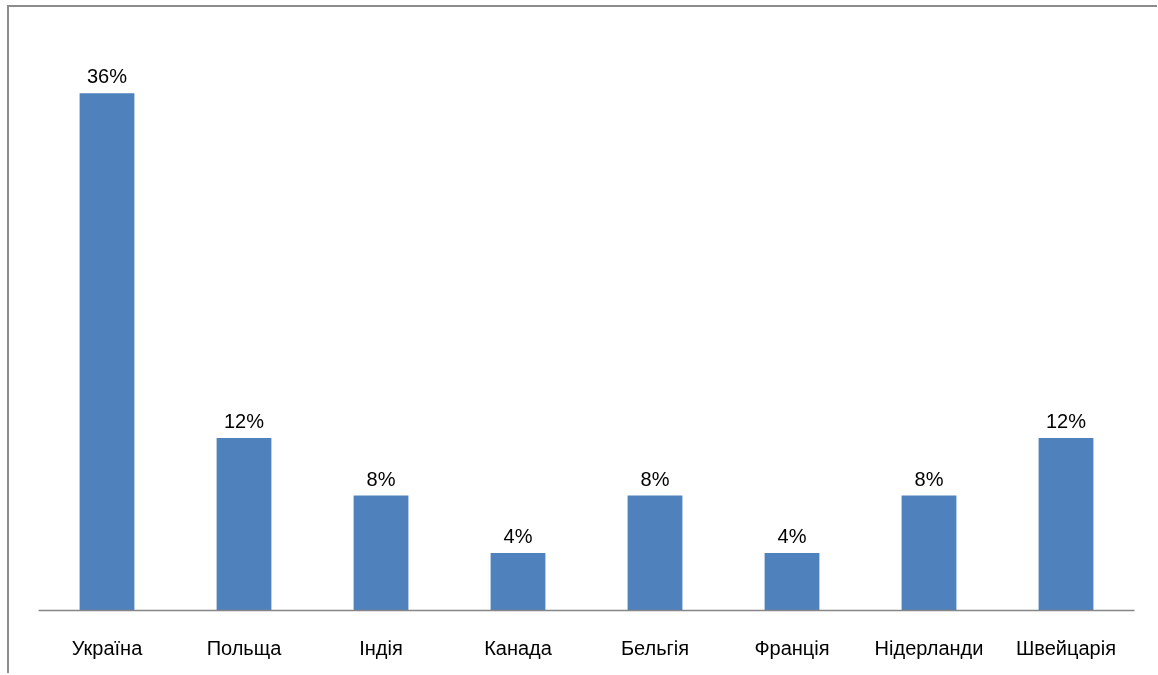 This screenshot has height=675, width=1158. Describe the element at coordinates (929, 647) in the screenshot. I see `x-tick-label: Нідерланди` at that location.